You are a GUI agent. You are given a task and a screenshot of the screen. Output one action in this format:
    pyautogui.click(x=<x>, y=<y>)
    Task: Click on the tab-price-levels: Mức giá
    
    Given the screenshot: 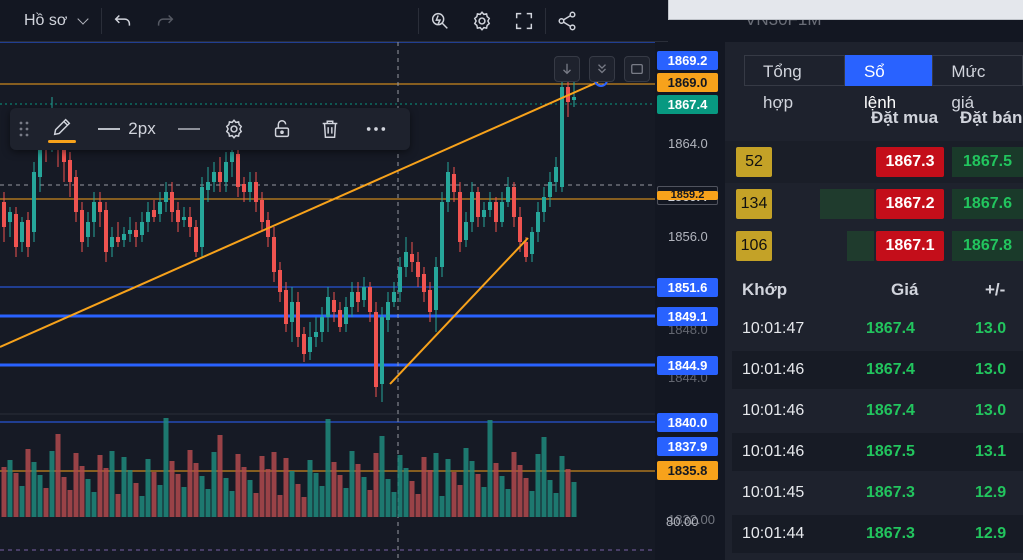 What is the action you would take?
    pyautogui.click(x=977, y=83)
    